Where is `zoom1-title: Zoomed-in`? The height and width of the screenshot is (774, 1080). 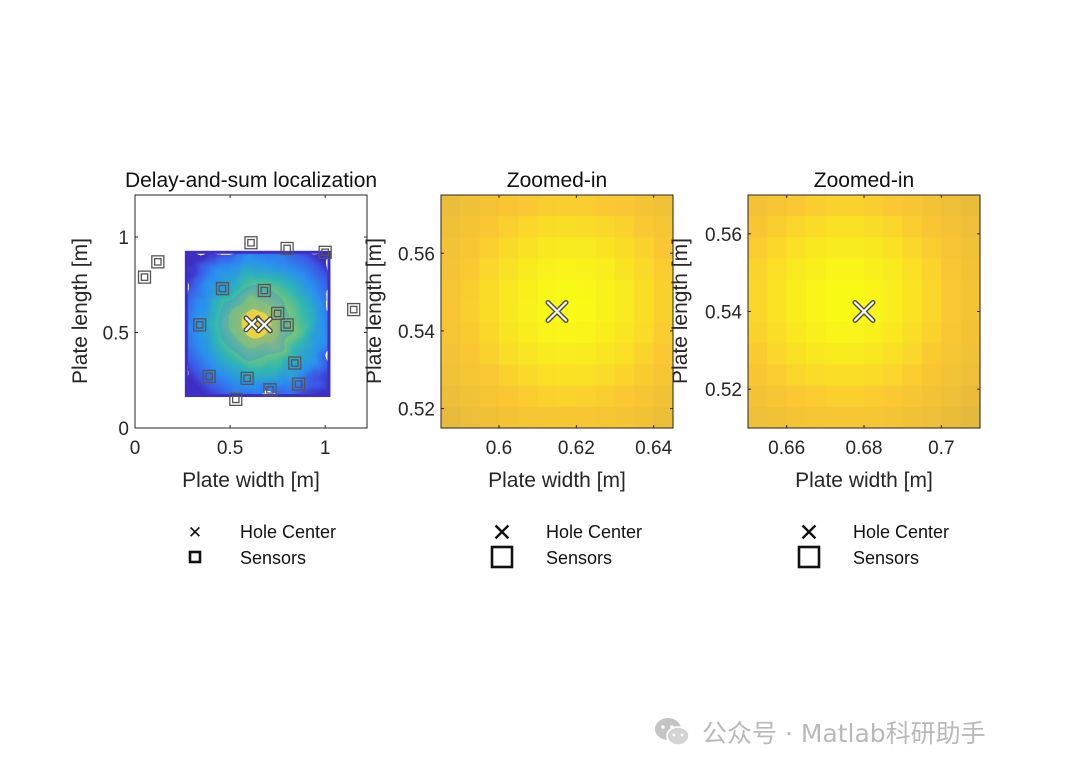 zoom1-title: Zoomed-in is located at coordinates (557, 180).